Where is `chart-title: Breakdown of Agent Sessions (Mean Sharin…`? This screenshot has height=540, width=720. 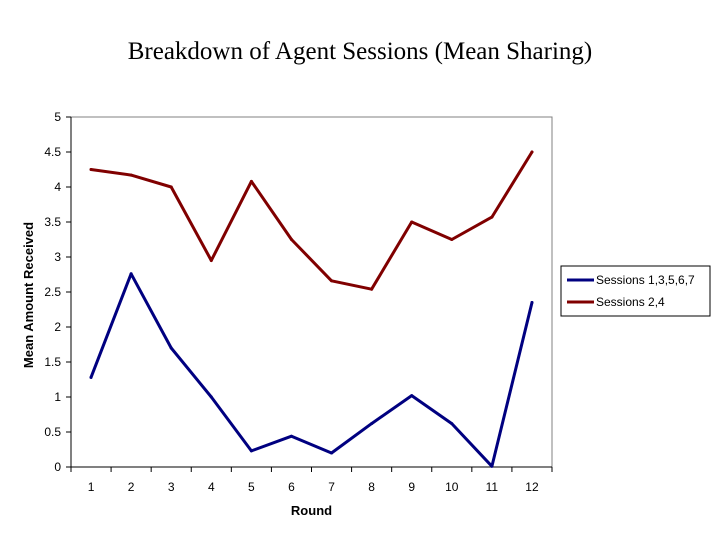
chart-title: Breakdown of Agent Sessions (Mean Sharin… is located at coordinates (360, 51).